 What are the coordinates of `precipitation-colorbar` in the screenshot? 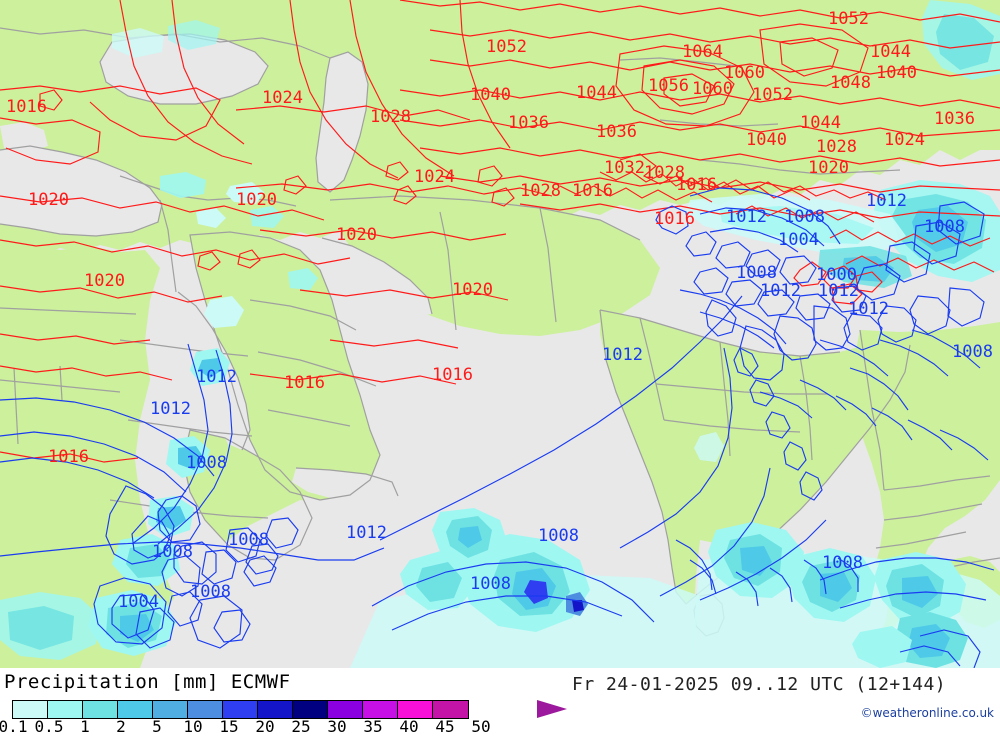 It's located at (240, 709).